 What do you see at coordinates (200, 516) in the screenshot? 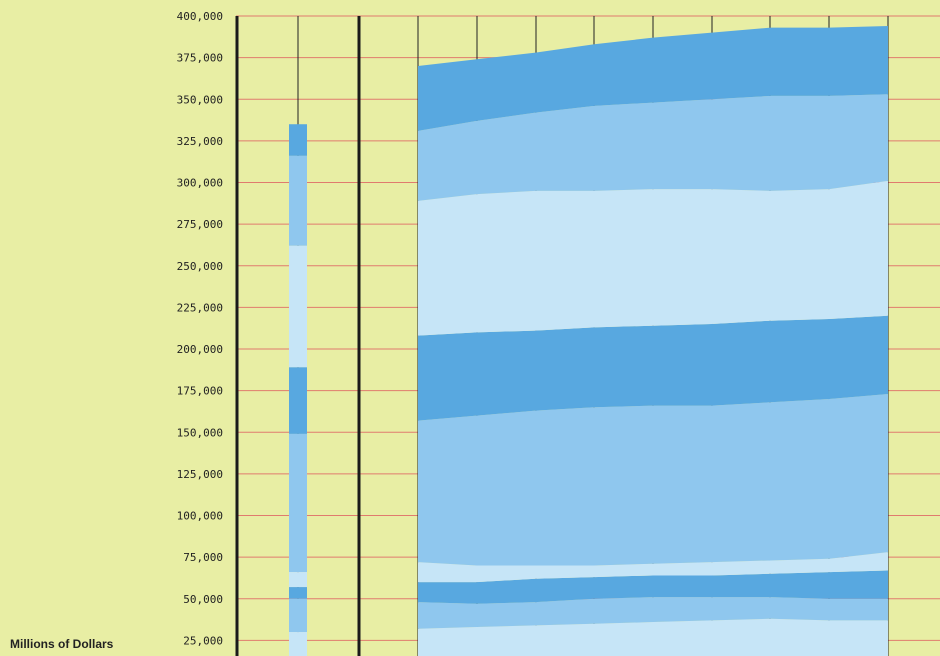
I see `y-tick-label: 100,000` at bounding box center [200, 516].